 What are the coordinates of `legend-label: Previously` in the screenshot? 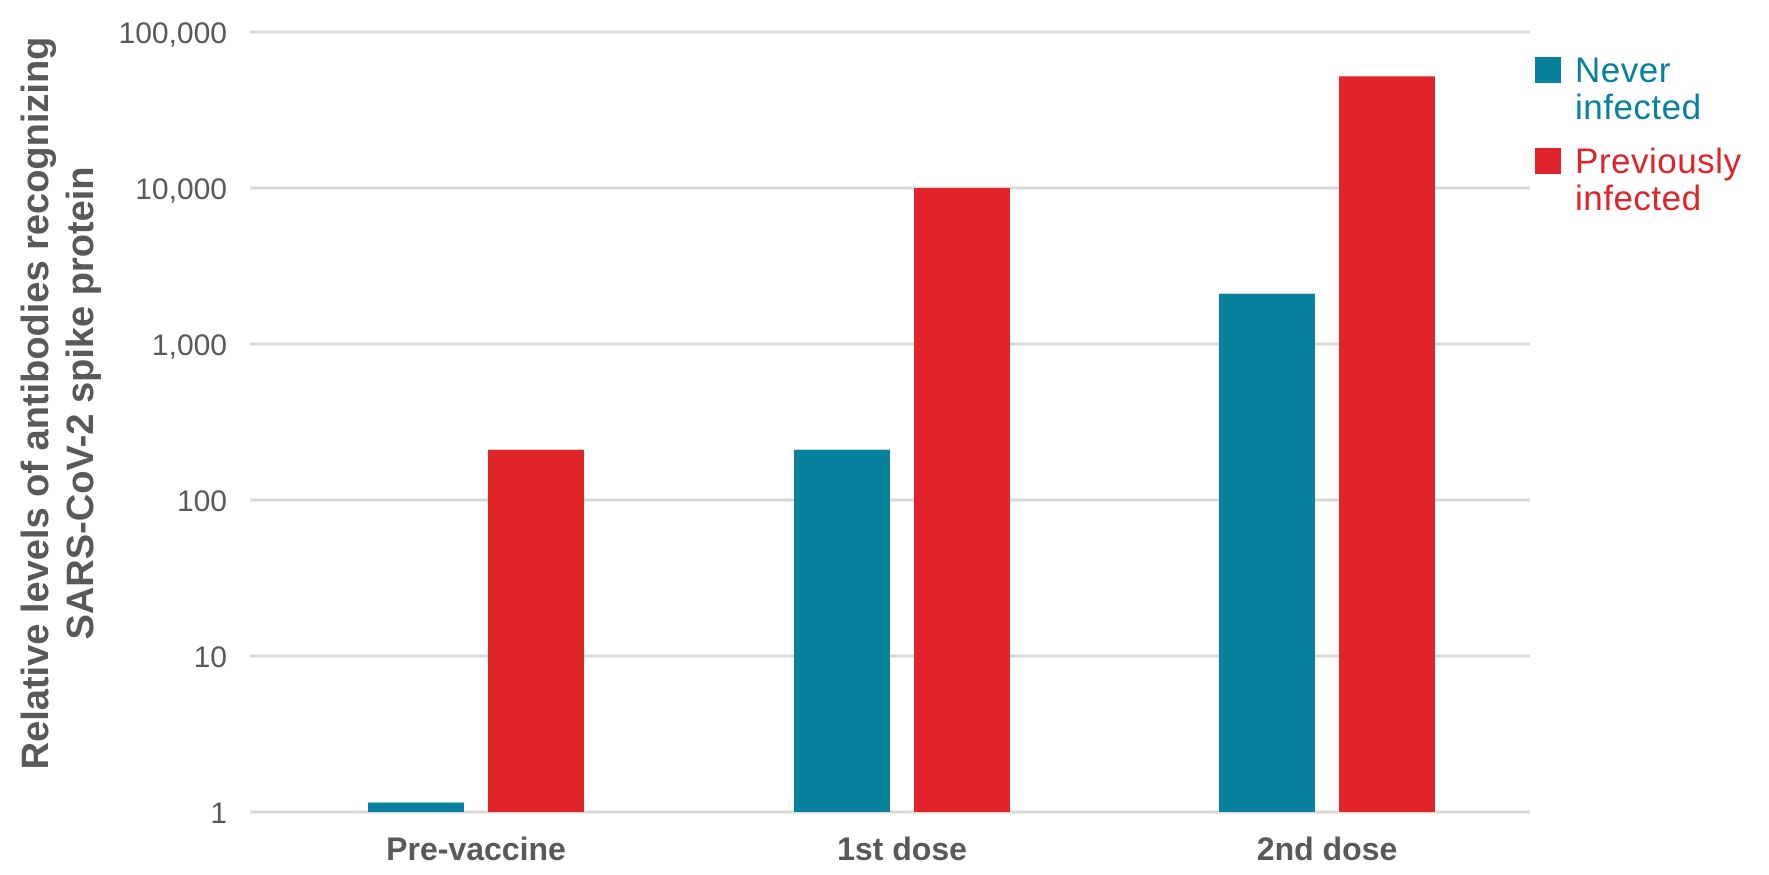 It's located at (1658, 161).